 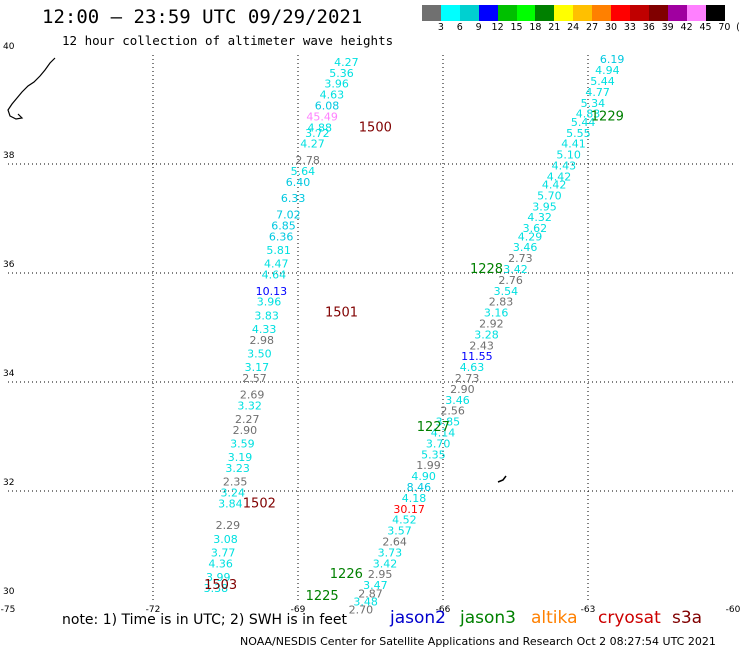 I want to click on wave-height-point-s3a: 7.02, so click(x=288, y=215).